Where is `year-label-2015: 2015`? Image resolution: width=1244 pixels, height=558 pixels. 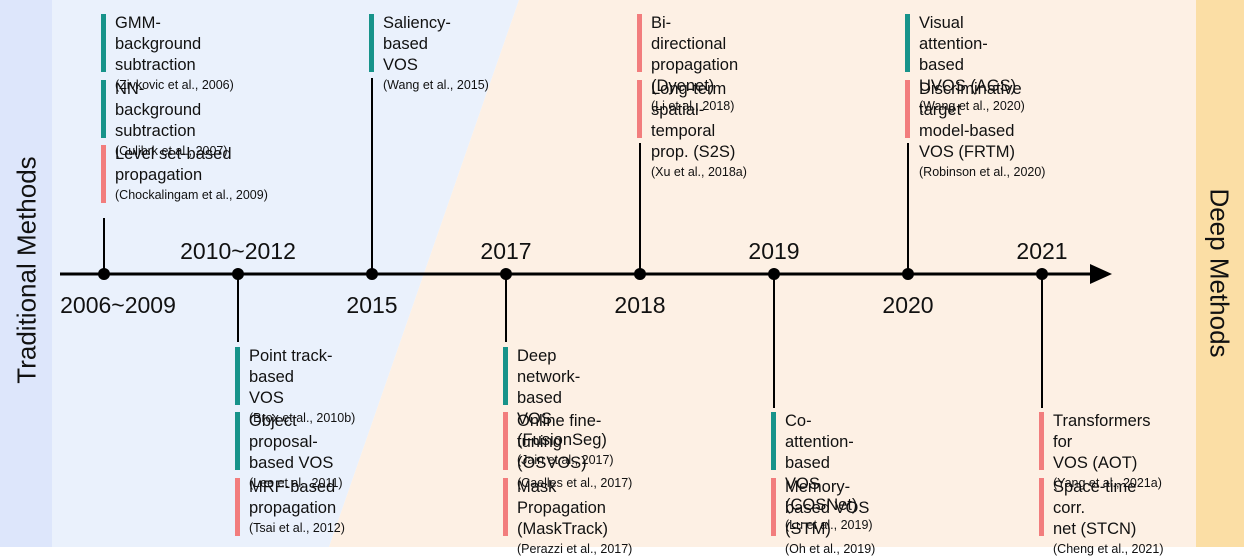 year-label-2015: 2015 is located at coordinates (372, 305).